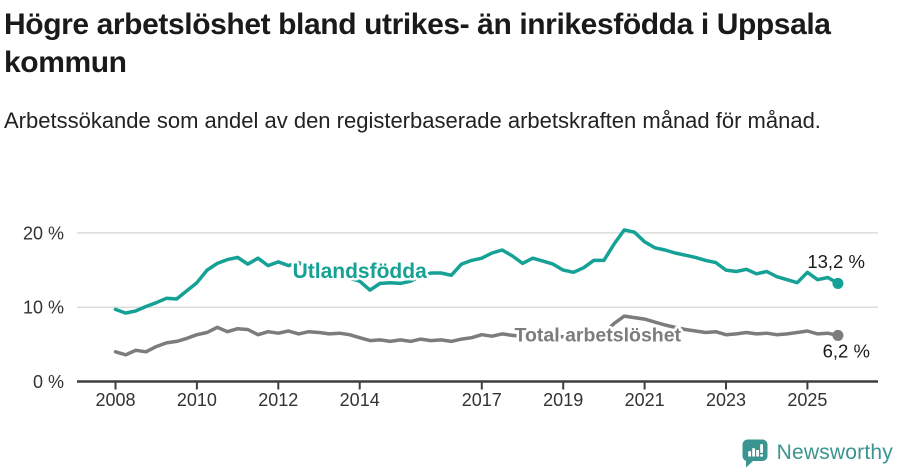 The width and height of the screenshot is (900, 474). I want to click on x-tick-label-2014: 2014, so click(360, 400).